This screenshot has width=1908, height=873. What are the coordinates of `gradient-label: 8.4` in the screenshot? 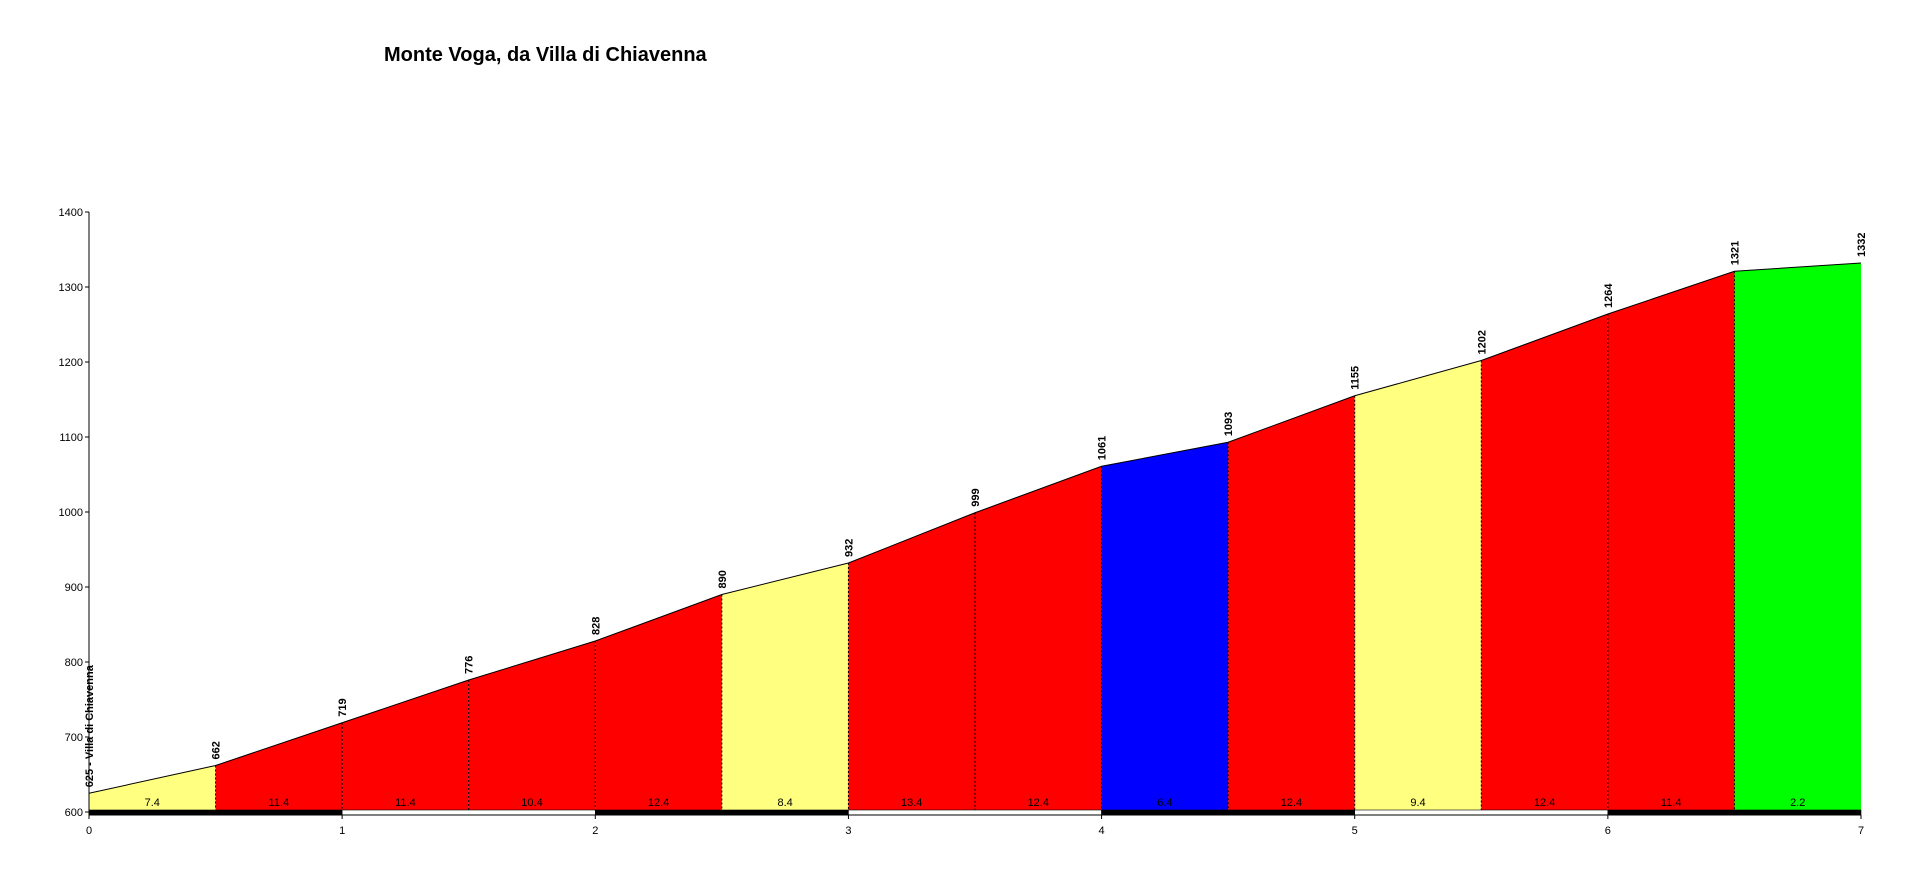 It's located at (784, 803).